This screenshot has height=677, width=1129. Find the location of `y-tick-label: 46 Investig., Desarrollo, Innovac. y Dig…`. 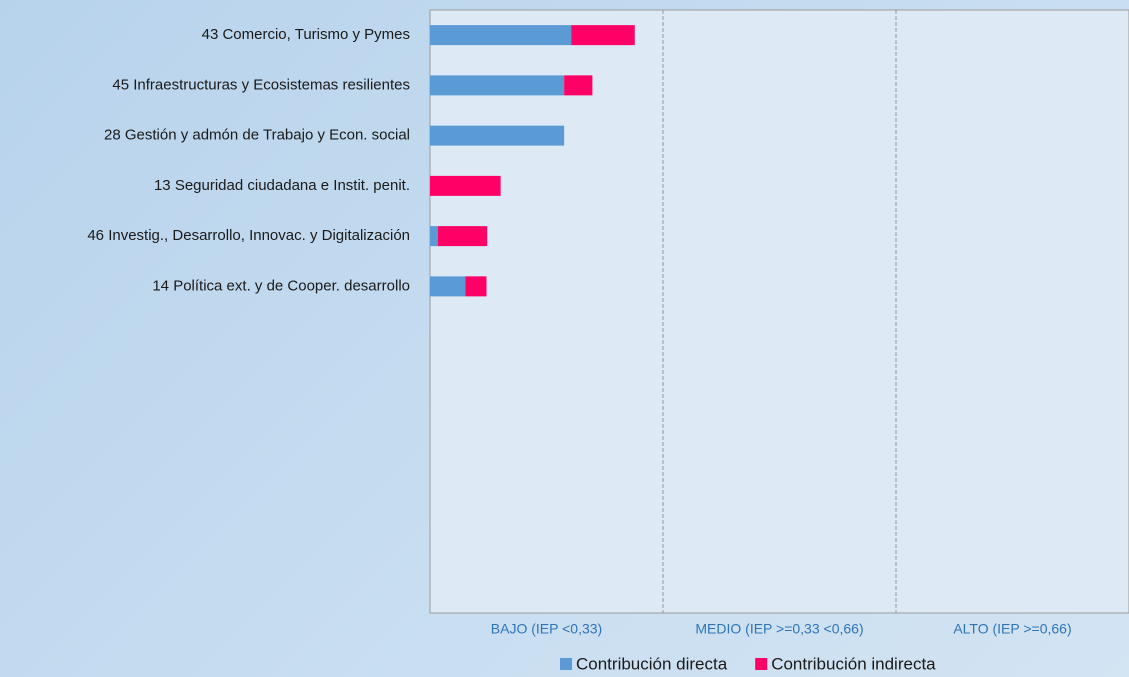

y-tick-label: 46 Investig., Desarrollo, Innovac. y Dig… is located at coordinates (248, 235).